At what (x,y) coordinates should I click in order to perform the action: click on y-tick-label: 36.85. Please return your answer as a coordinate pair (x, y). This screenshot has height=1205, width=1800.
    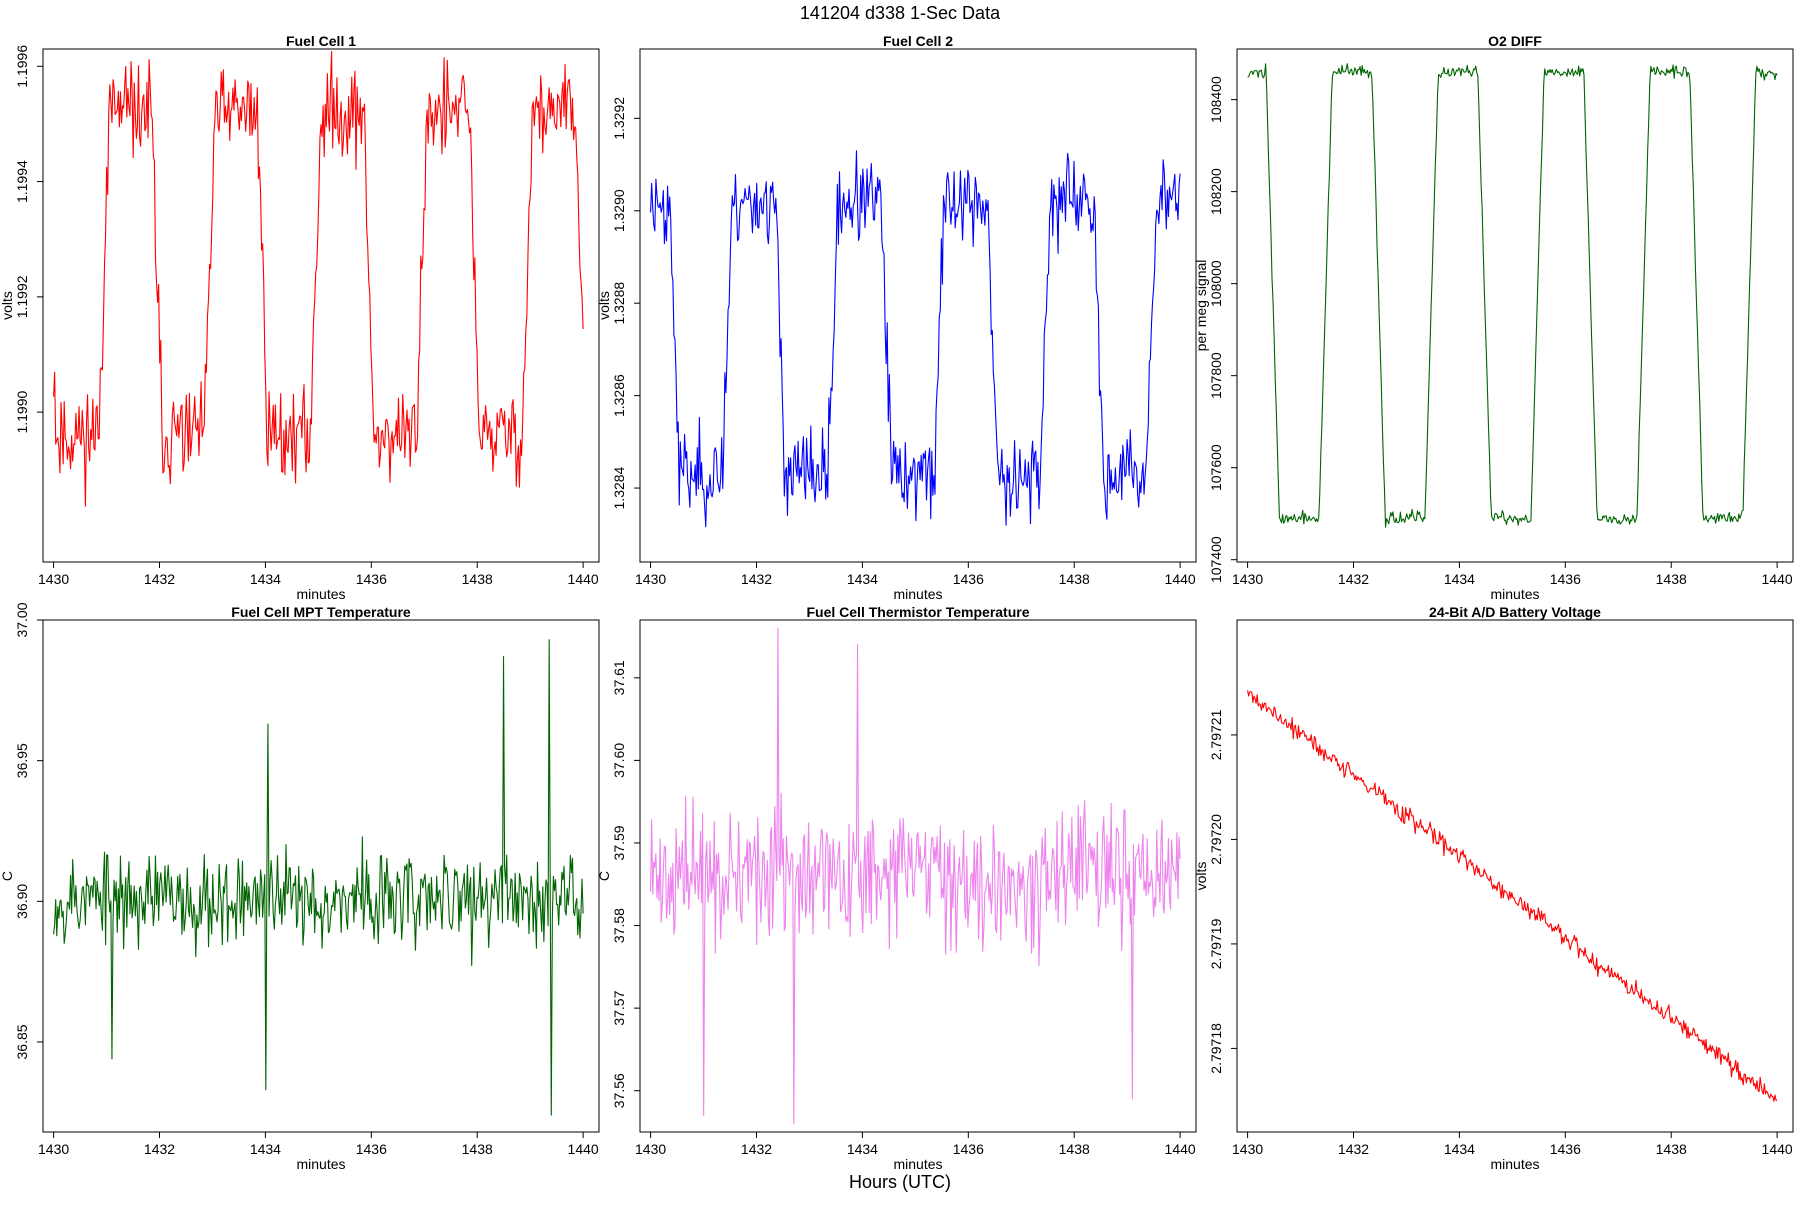
    Looking at the image, I should click on (22, 1041).